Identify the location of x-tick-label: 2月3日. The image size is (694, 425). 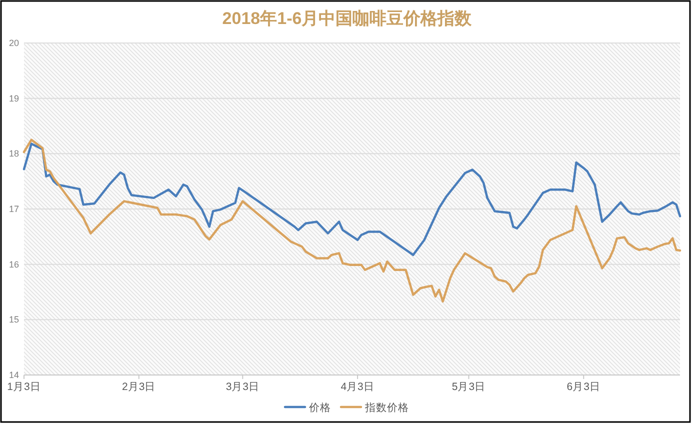
(139, 387).